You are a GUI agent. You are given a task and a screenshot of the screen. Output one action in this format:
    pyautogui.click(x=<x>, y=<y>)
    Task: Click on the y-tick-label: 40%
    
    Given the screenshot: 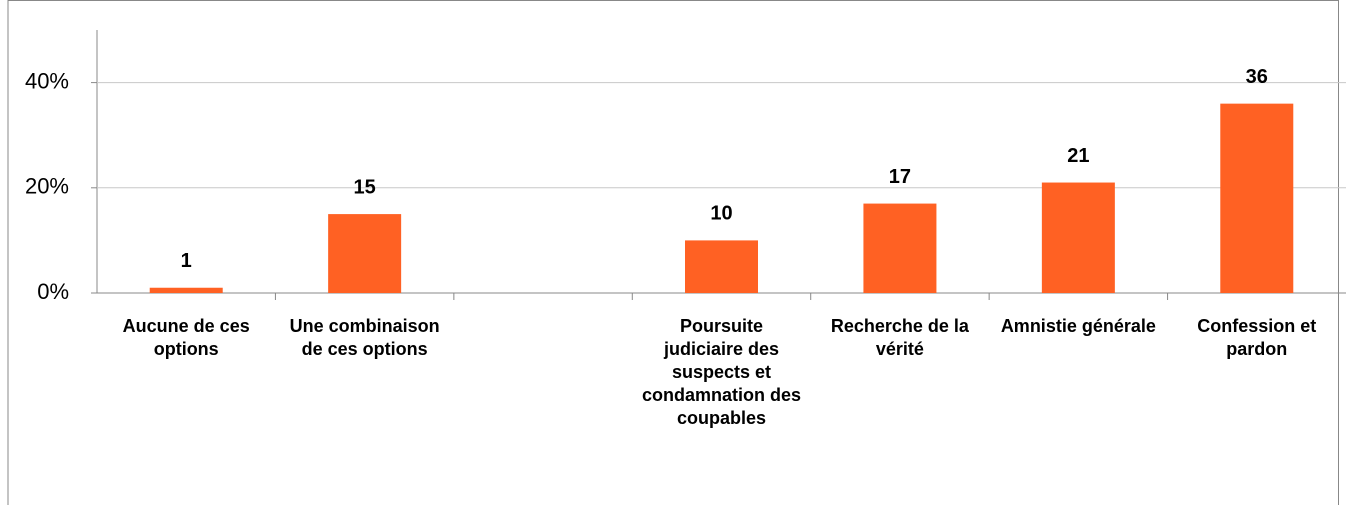 What is the action you would take?
    pyautogui.click(x=47, y=80)
    